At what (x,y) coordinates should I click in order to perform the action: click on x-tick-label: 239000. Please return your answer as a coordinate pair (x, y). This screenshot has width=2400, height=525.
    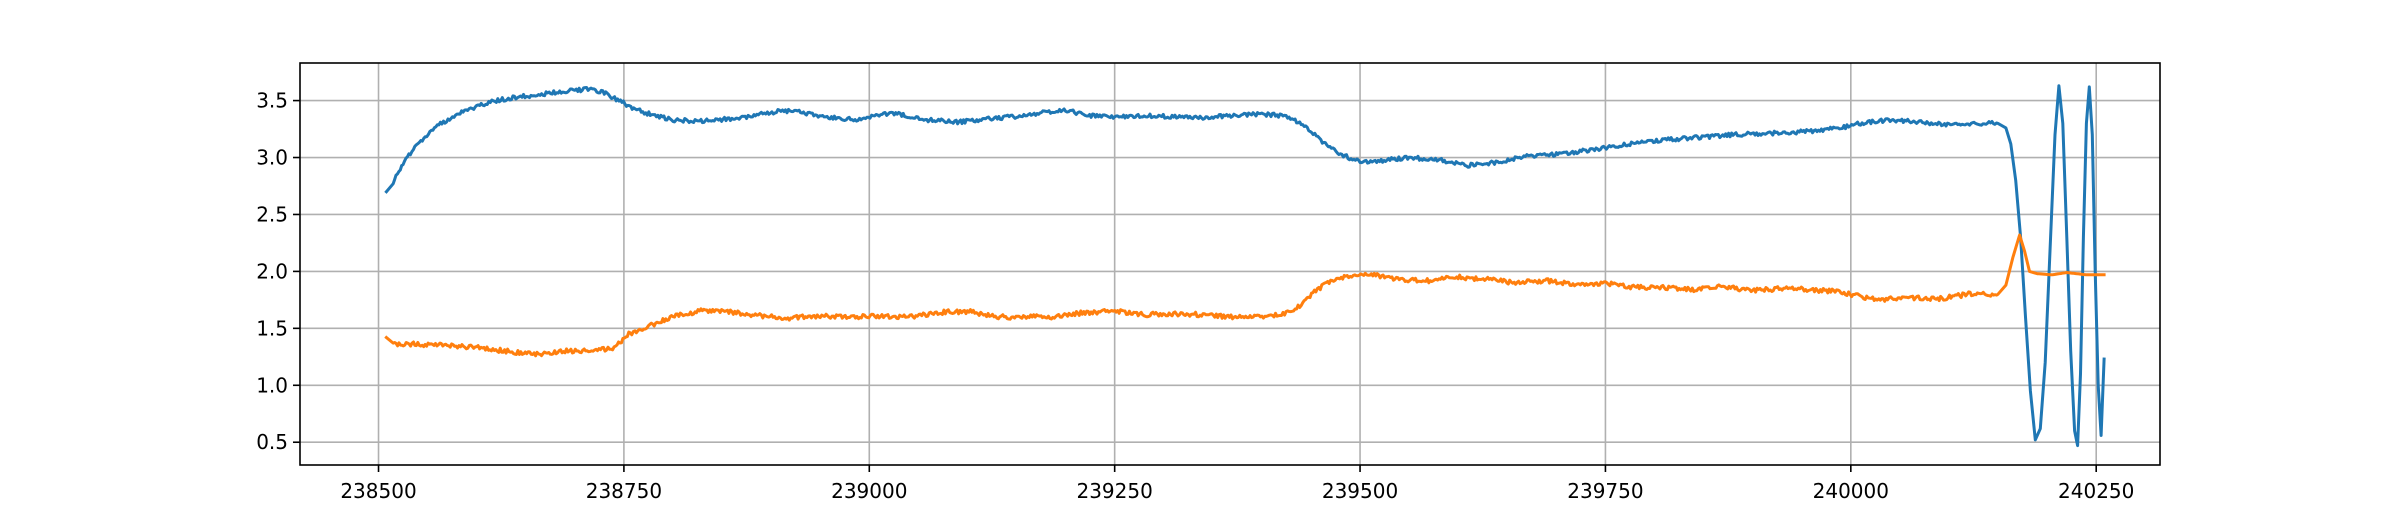
    Looking at the image, I should click on (869, 491).